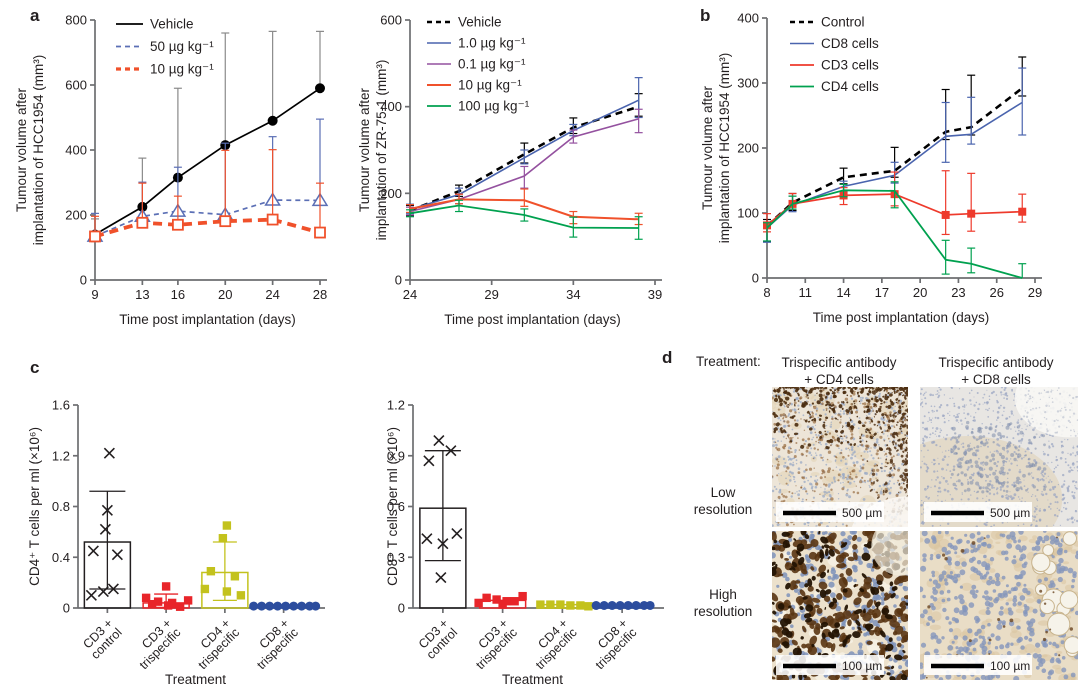  What do you see at coordinates (34, 506) in the screenshot?
I see `svg-text: CD4⁺ T cells per ml (×10⁶)` at bounding box center [34, 506].